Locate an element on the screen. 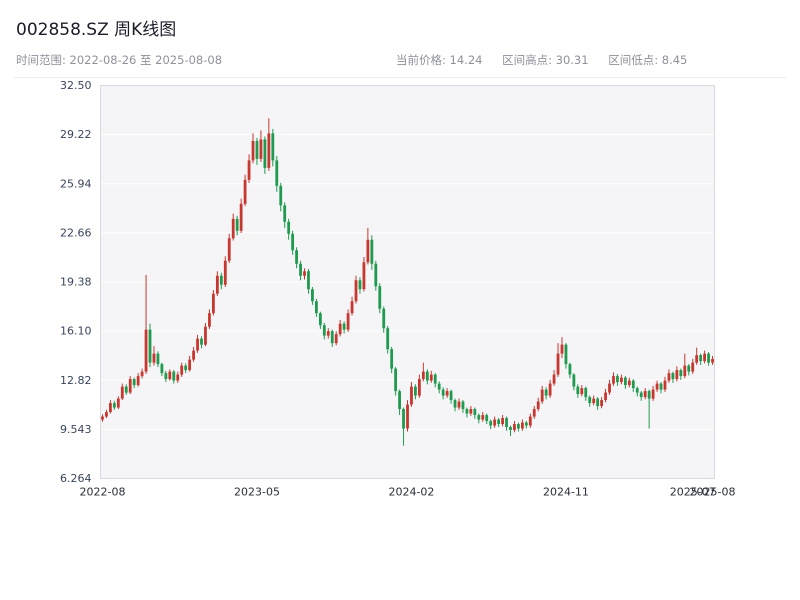 The image size is (800, 600). x-tick-label: 2024-11 is located at coordinates (566, 492).